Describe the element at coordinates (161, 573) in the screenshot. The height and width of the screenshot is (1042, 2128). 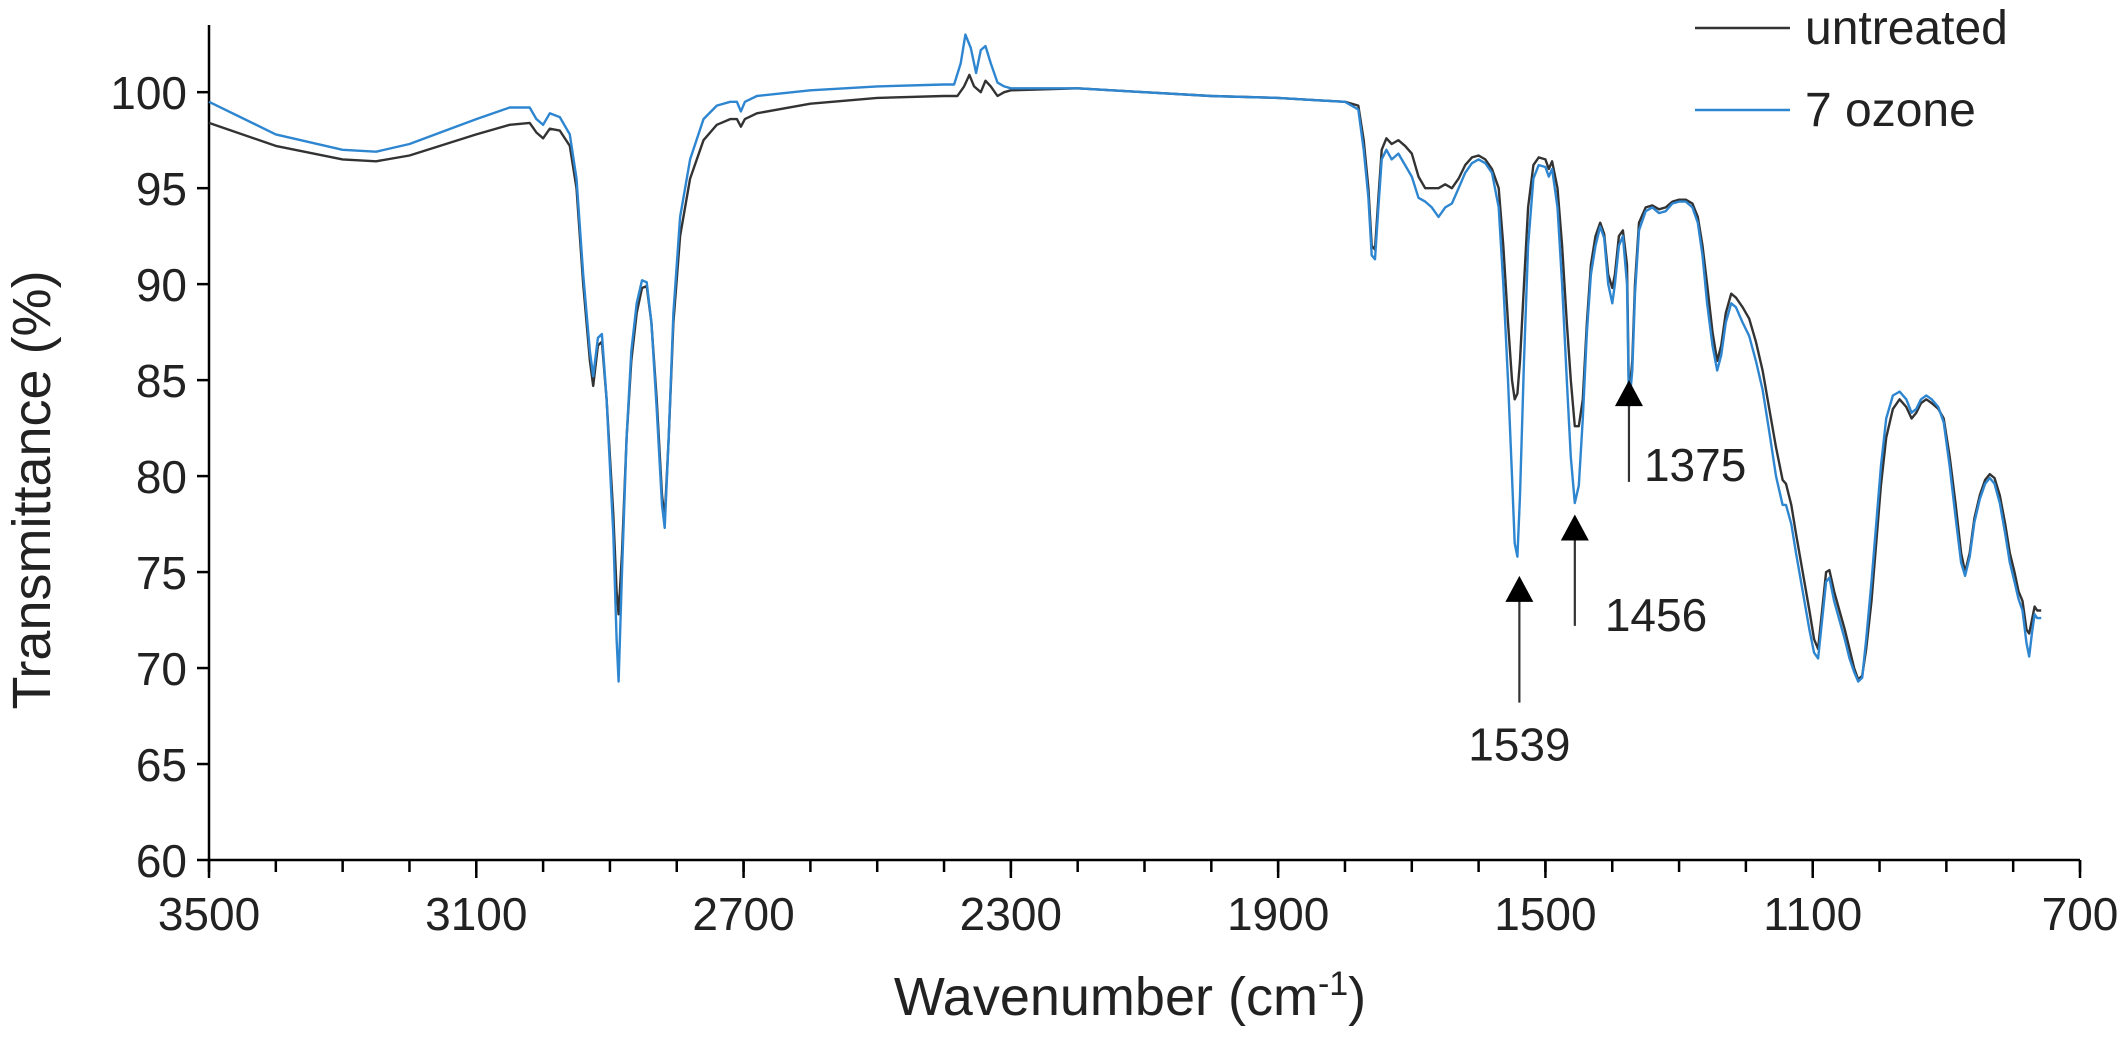
I see `y-tick-label: 75` at that location.